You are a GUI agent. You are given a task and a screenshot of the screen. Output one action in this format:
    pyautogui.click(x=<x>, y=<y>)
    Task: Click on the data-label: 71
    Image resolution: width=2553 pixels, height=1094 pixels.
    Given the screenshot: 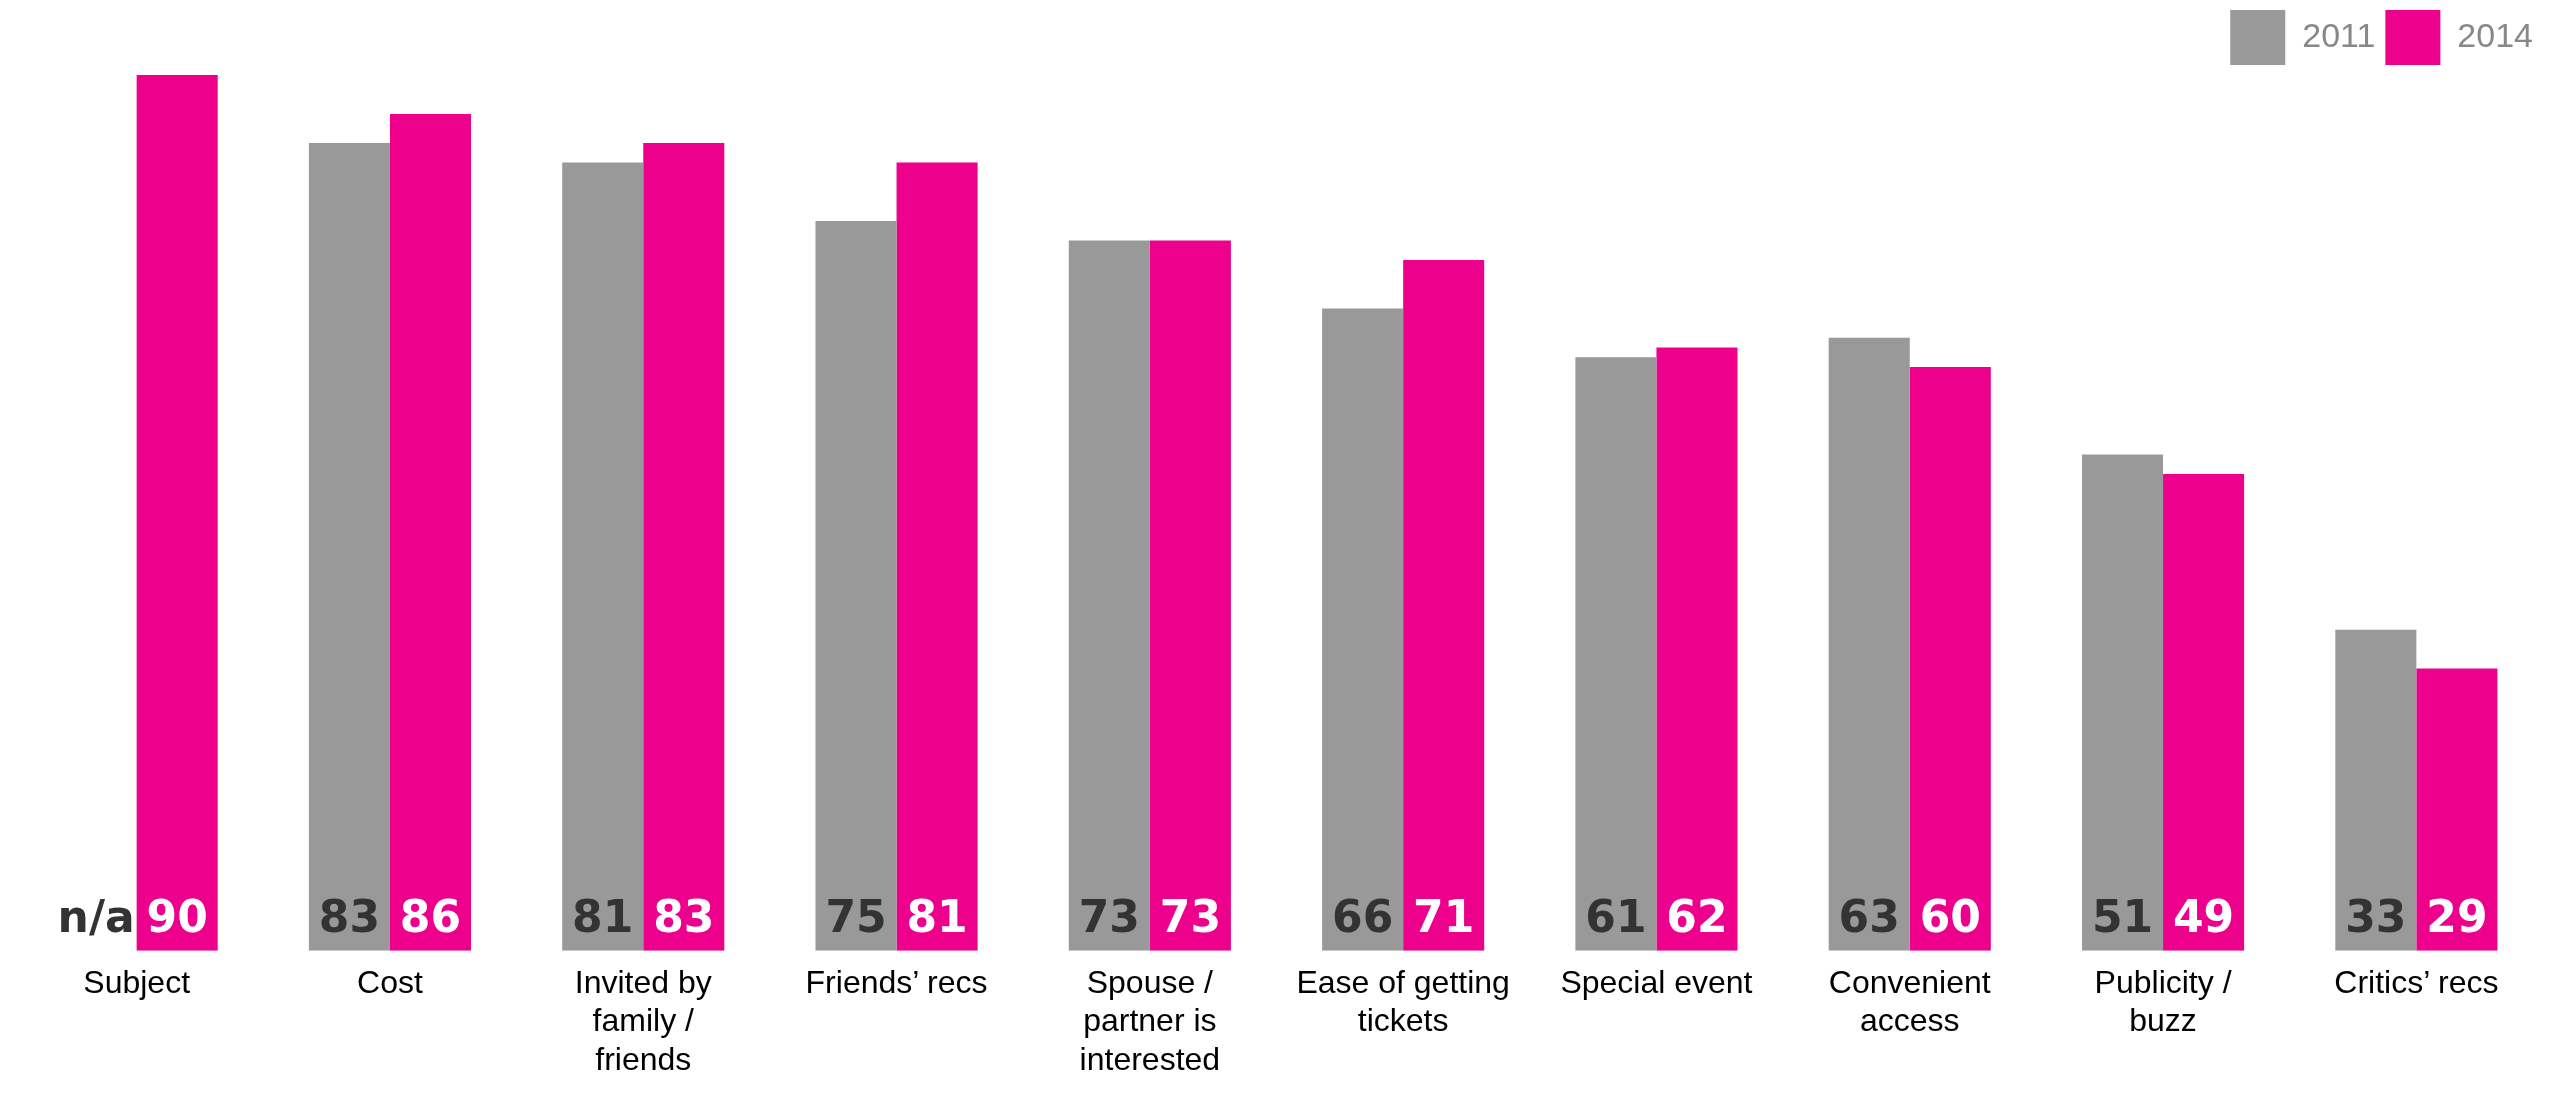 What is the action you would take?
    pyautogui.click(x=1444, y=917)
    